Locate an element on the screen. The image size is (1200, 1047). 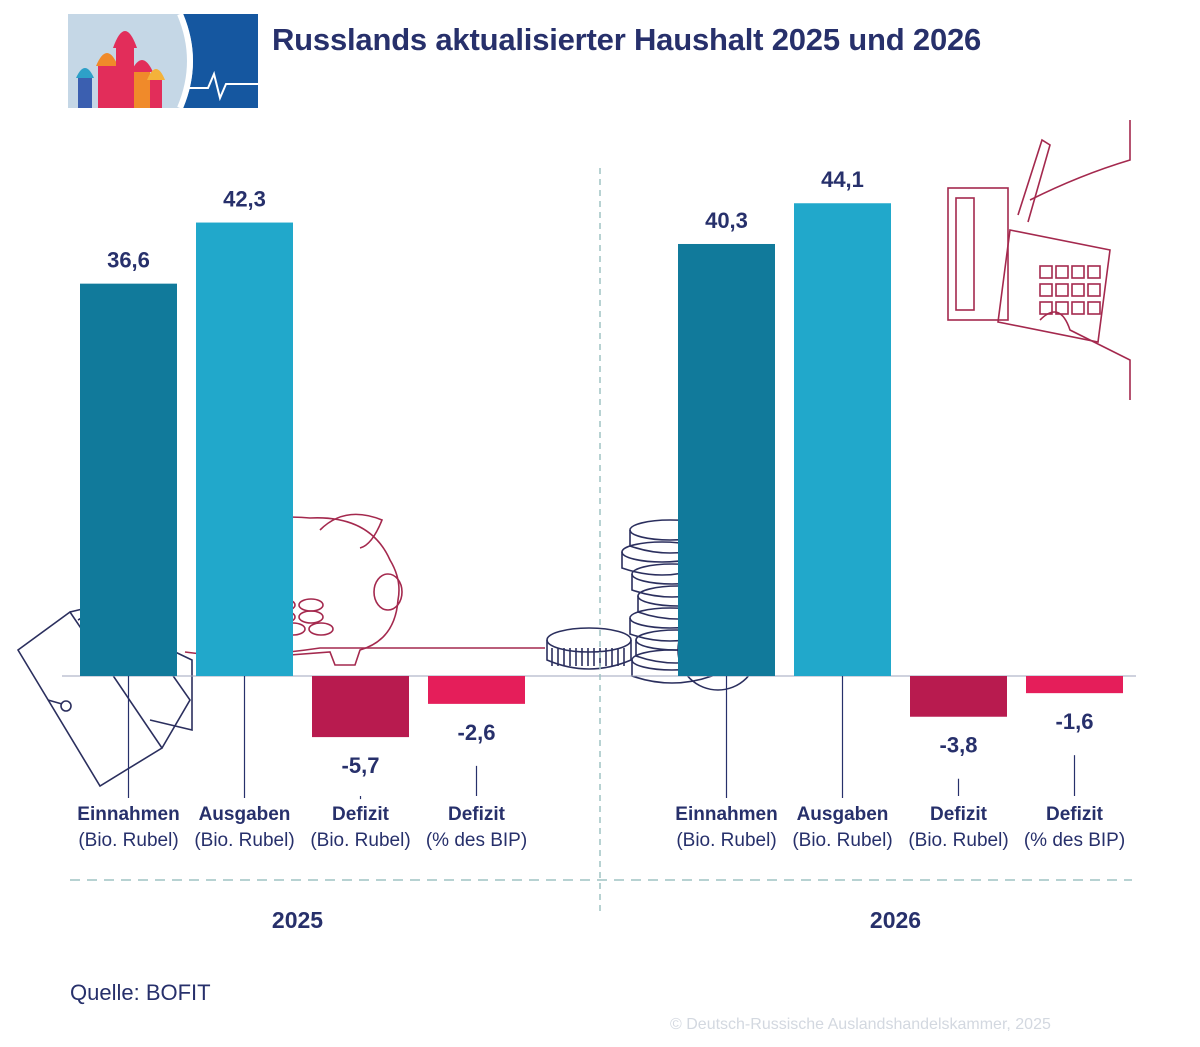
data-label: -5,7 is located at coordinates (361, 765).